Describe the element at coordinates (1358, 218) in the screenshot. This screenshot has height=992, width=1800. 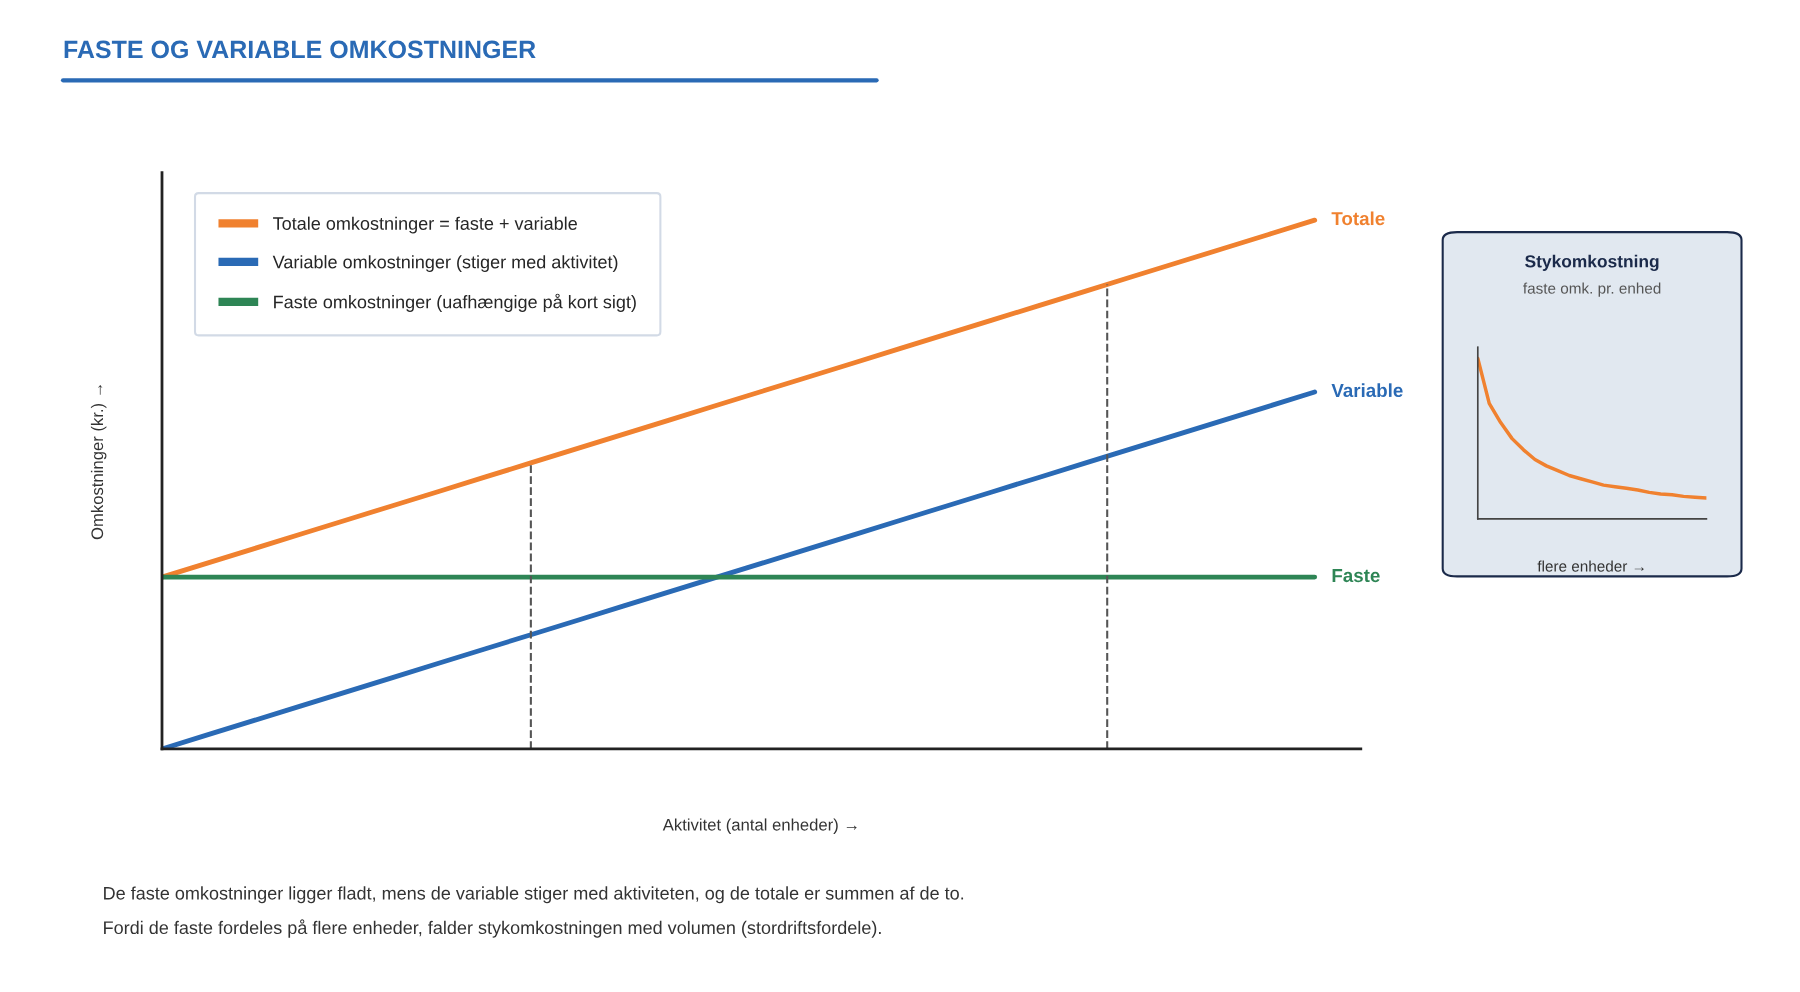
I see `annotation: Totale` at that location.